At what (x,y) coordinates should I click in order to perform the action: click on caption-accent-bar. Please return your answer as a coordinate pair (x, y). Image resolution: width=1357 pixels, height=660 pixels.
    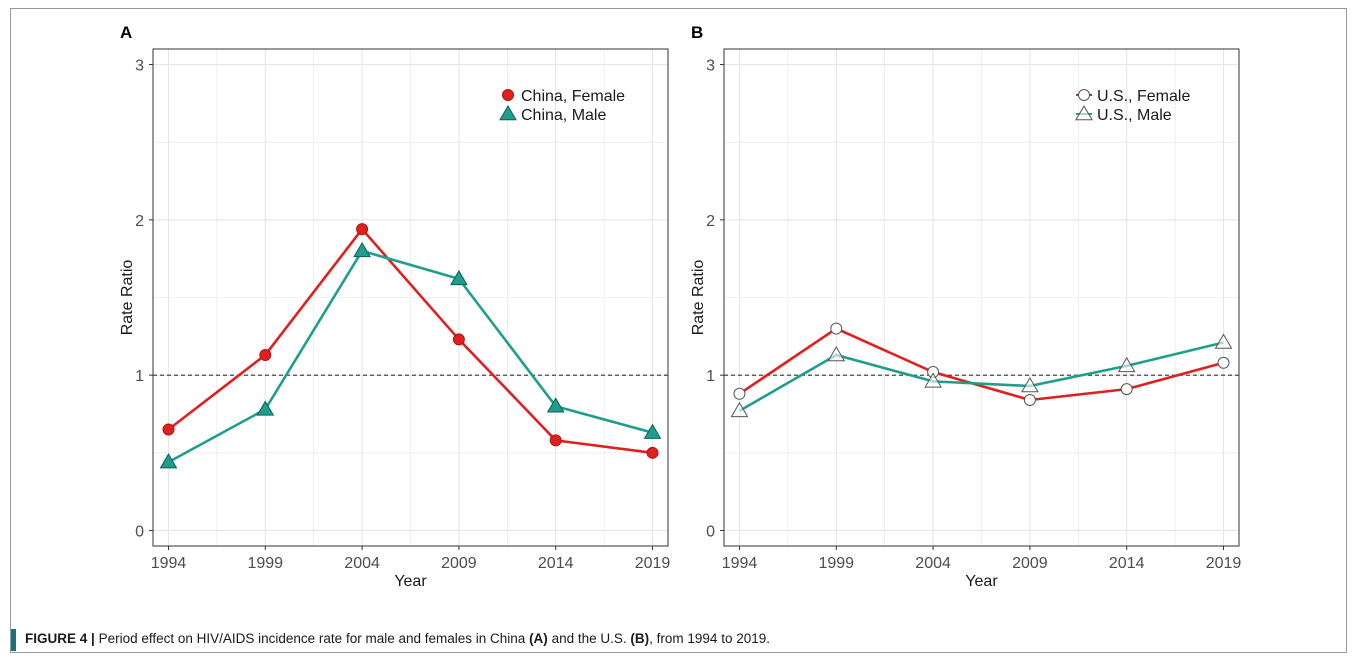
    Looking at the image, I should click on (13, 640).